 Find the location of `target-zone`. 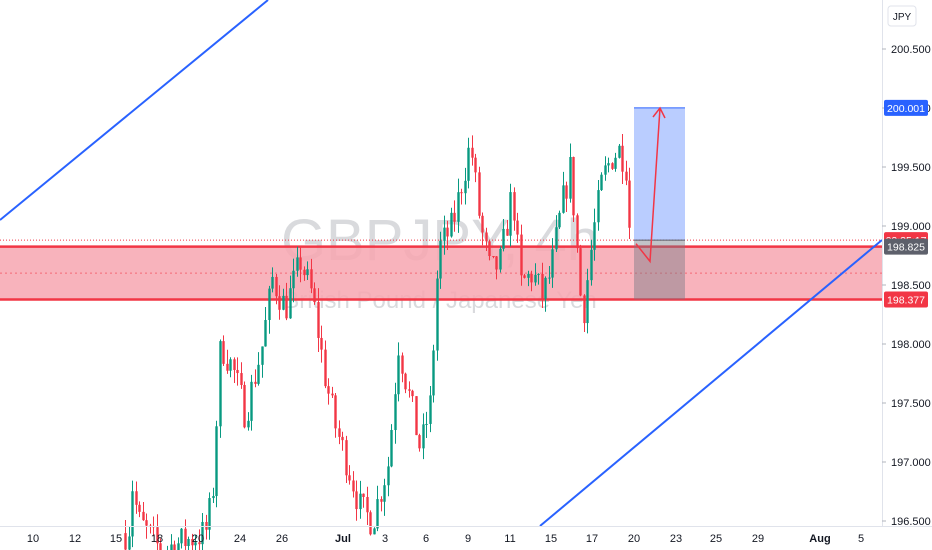

target-zone is located at coordinates (659, 174).